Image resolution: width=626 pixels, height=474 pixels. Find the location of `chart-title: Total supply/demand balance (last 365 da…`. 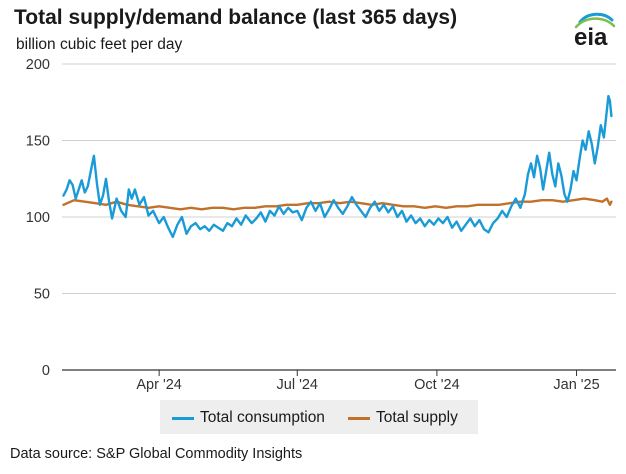

chart-title: Total supply/demand balance (last 365 da… is located at coordinates (236, 17).